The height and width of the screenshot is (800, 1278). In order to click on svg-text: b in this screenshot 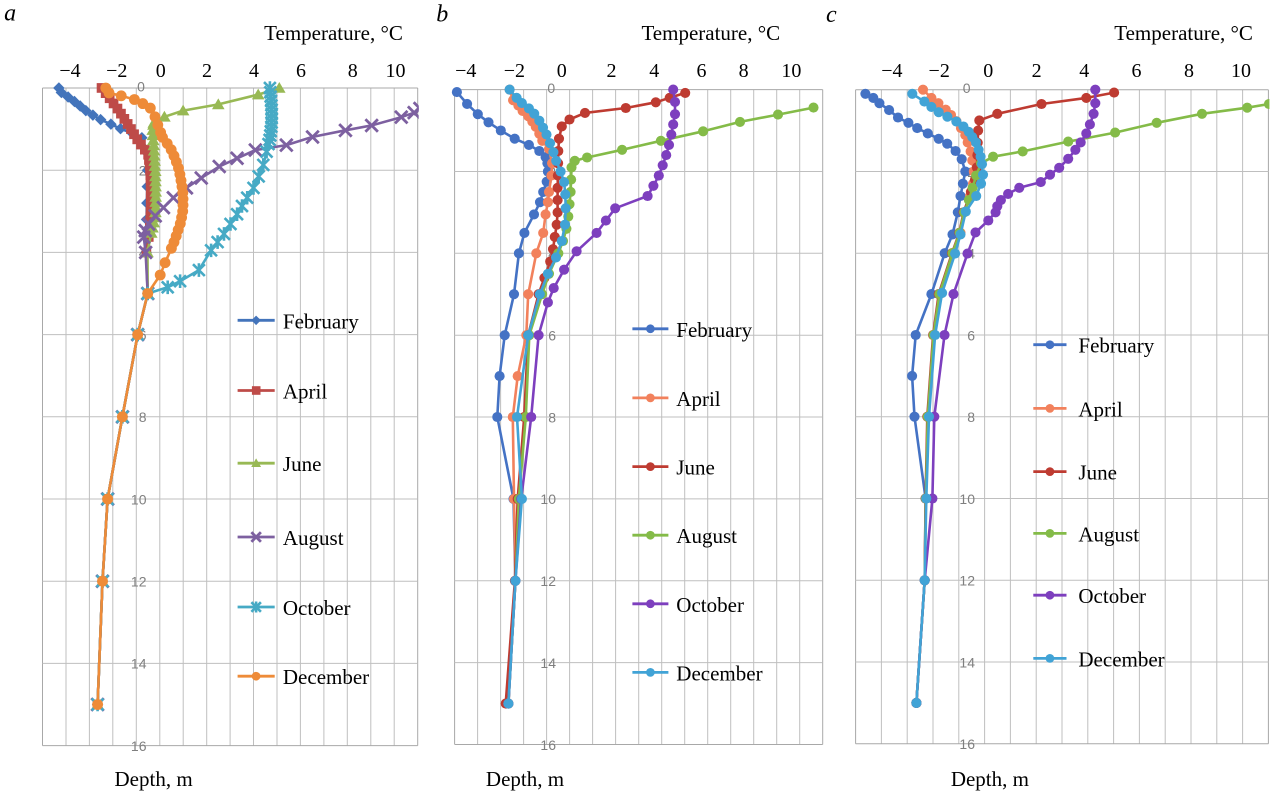, I will do `click(442, 15)`.